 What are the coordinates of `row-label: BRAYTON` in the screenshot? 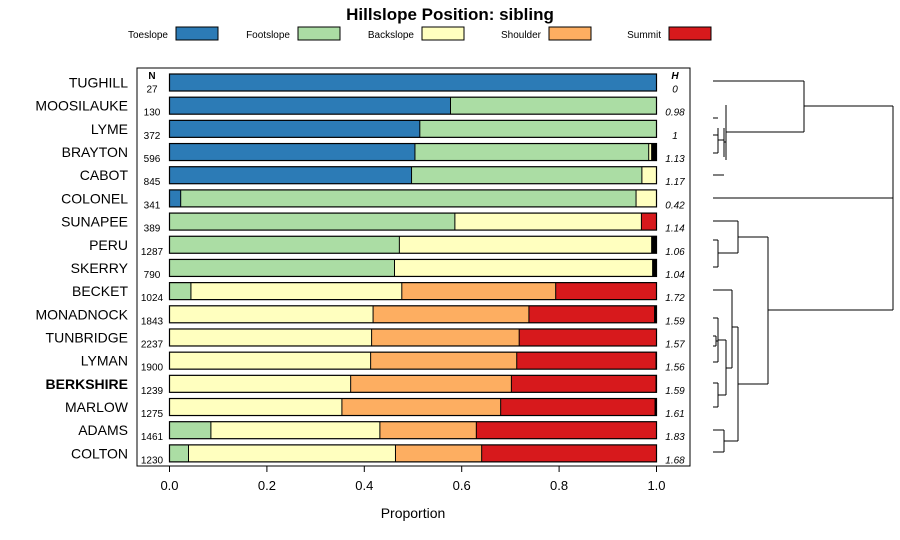 It's located at (95, 152).